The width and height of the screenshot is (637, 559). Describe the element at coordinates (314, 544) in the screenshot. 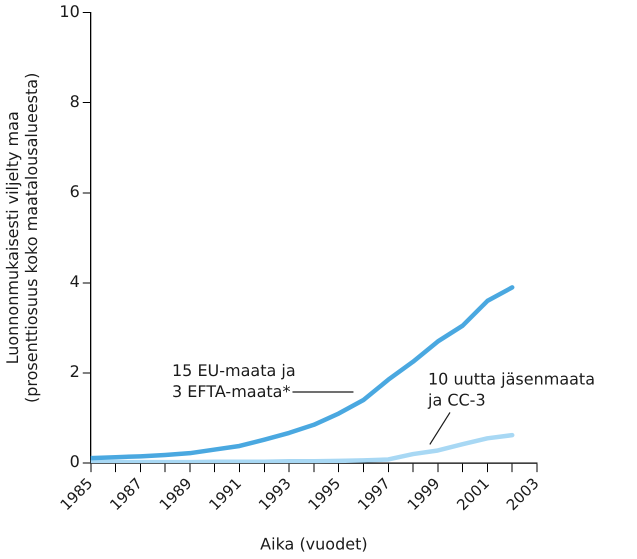

I see `x-axis-title: Aika (vuodet)` at that location.